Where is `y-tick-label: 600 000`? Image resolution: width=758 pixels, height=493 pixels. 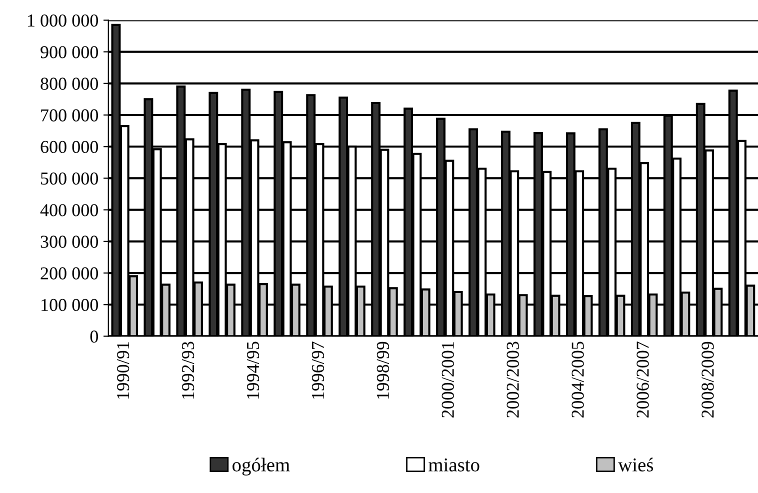 y-tick-label: 600 000 is located at coordinates (69, 147).